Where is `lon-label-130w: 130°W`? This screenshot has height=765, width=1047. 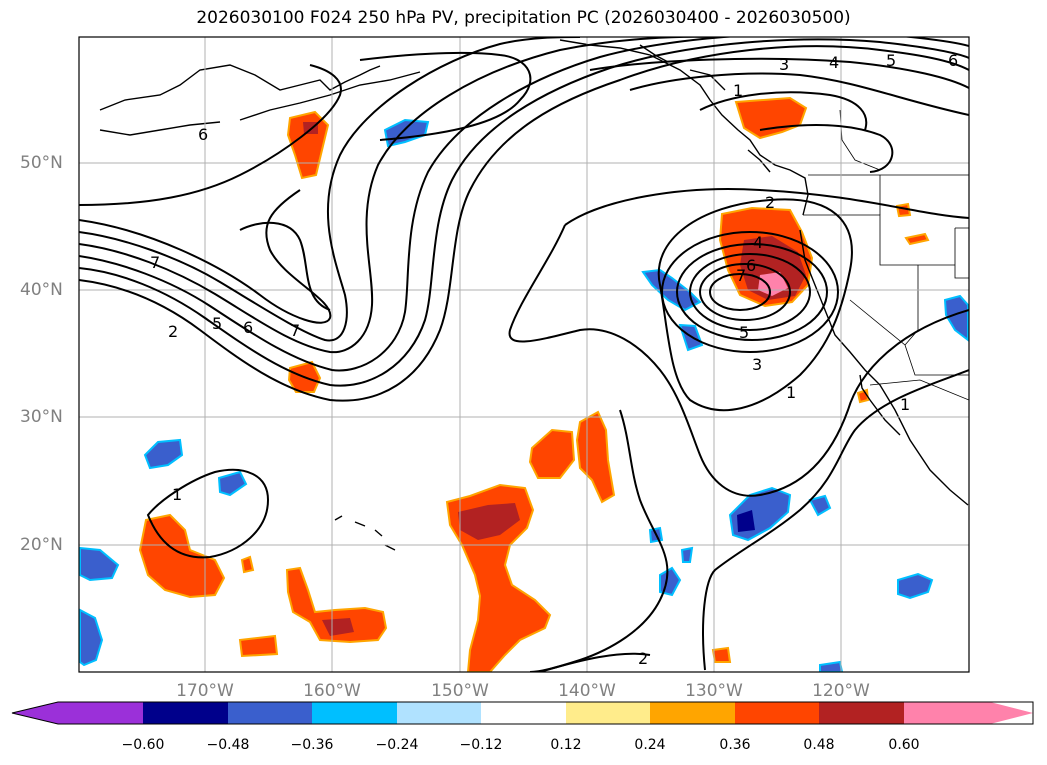 lon-label-130w: 130°W is located at coordinates (714, 691).